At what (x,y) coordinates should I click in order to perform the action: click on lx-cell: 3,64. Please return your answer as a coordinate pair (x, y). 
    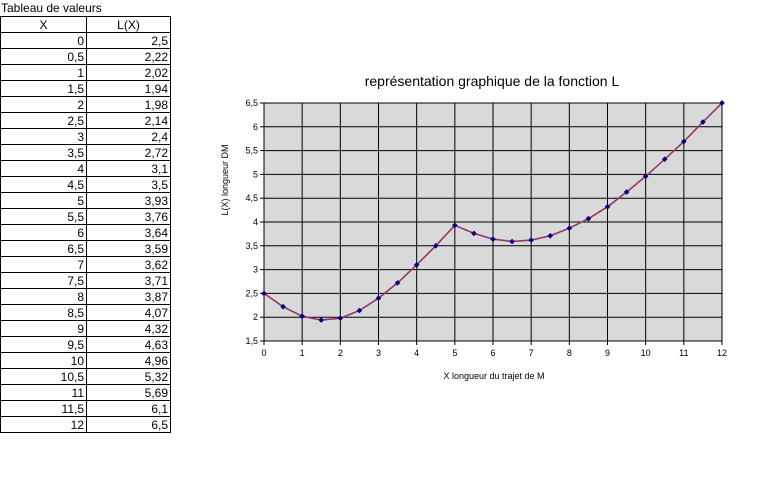
    Looking at the image, I should click on (128, 232).